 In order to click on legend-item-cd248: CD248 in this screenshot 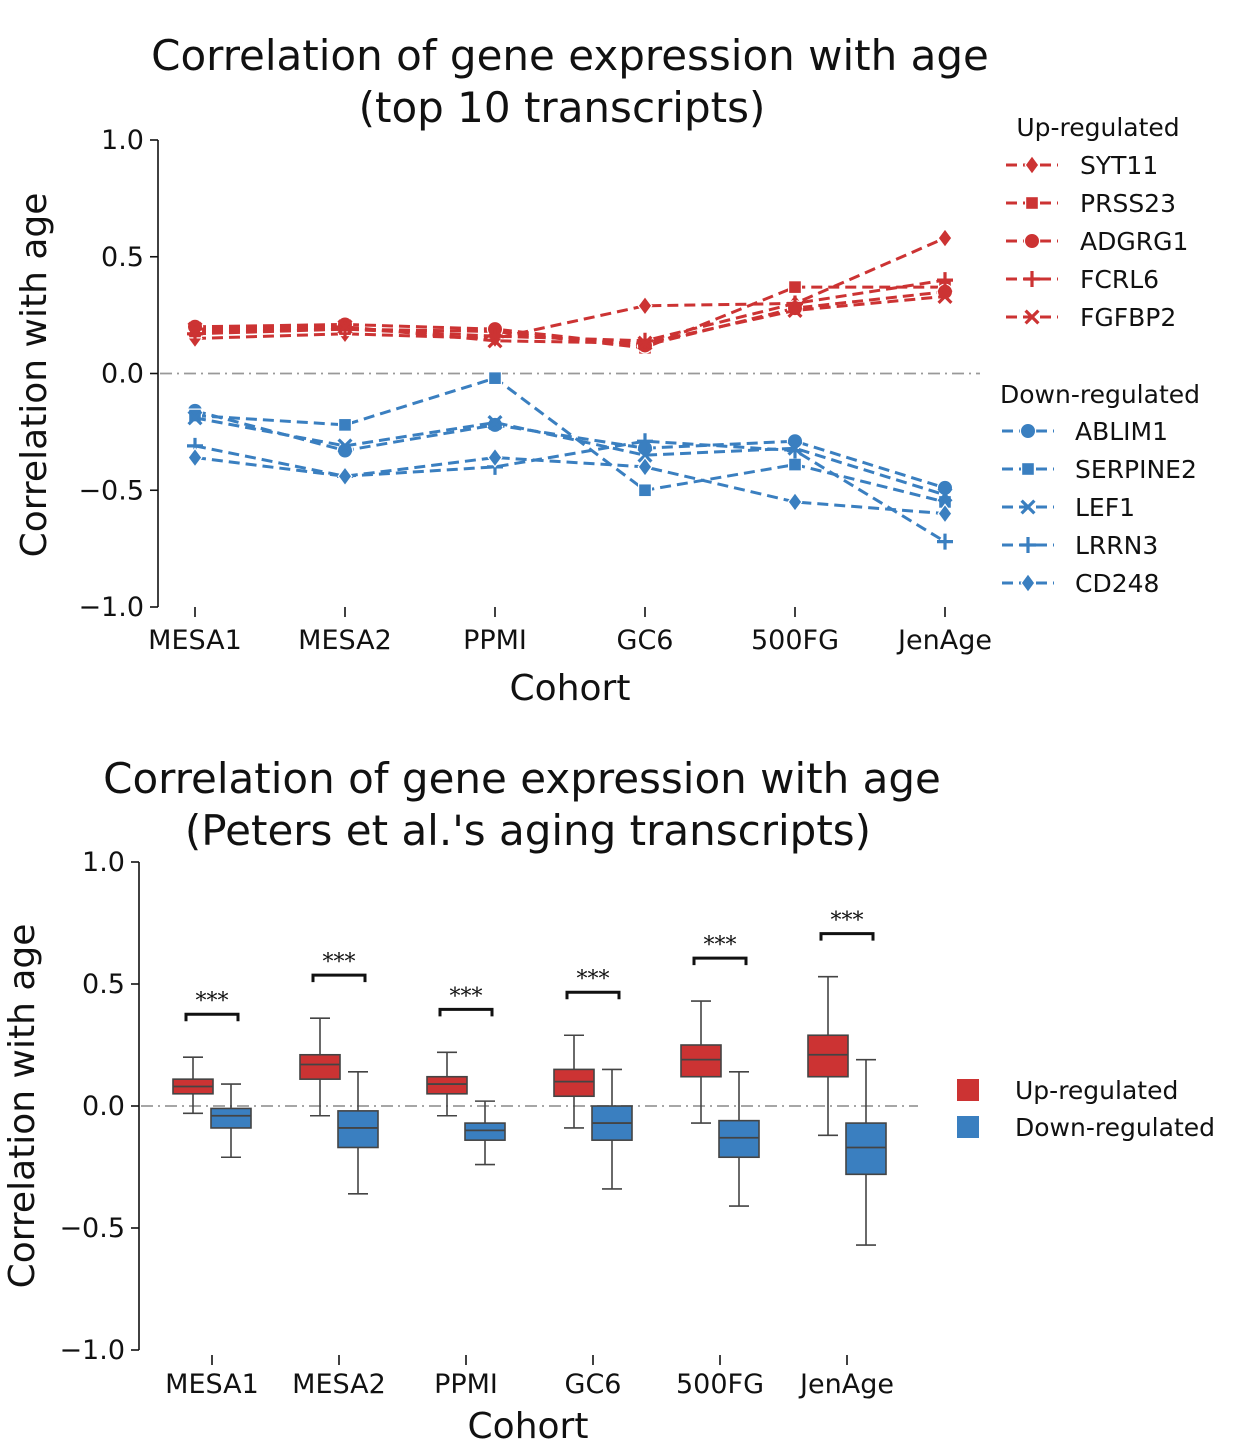, I will do `click(1080, 583)`.